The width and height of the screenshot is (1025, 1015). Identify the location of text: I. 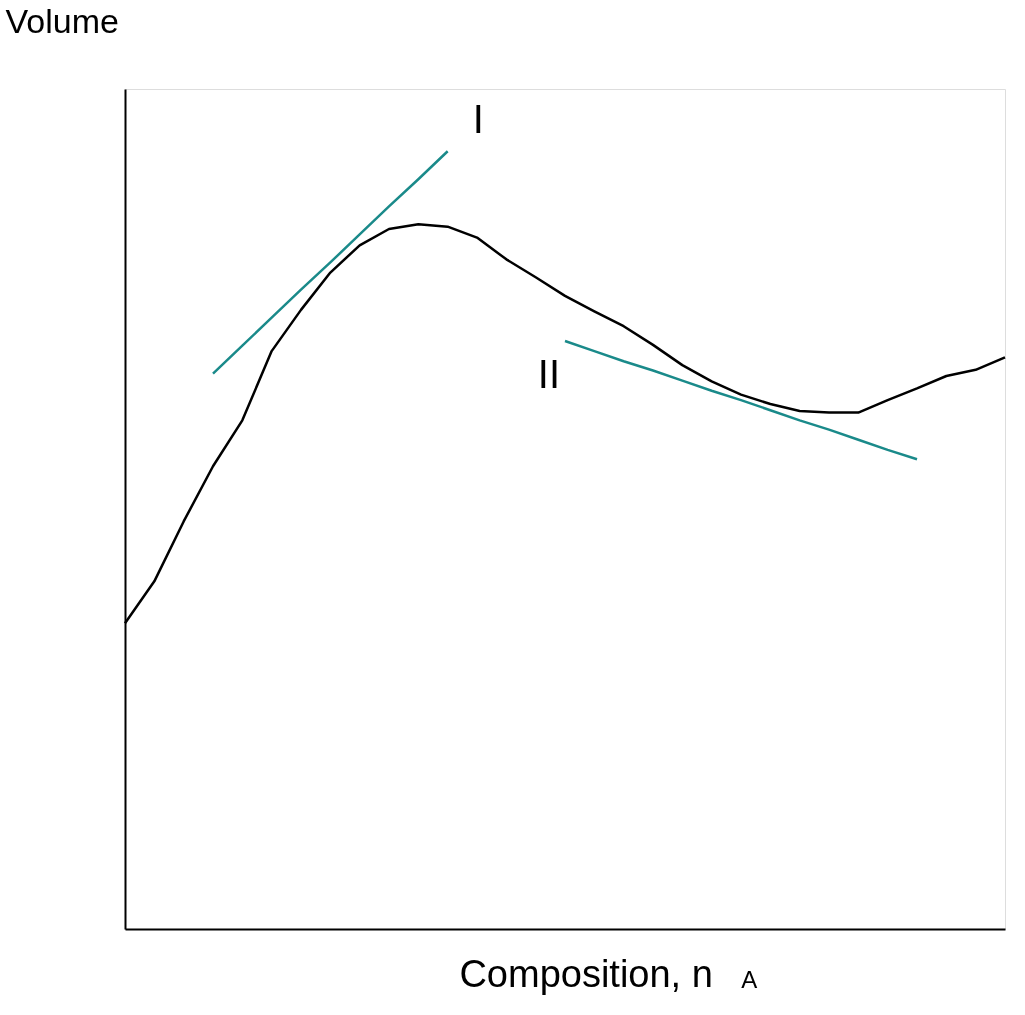
(478, 119).